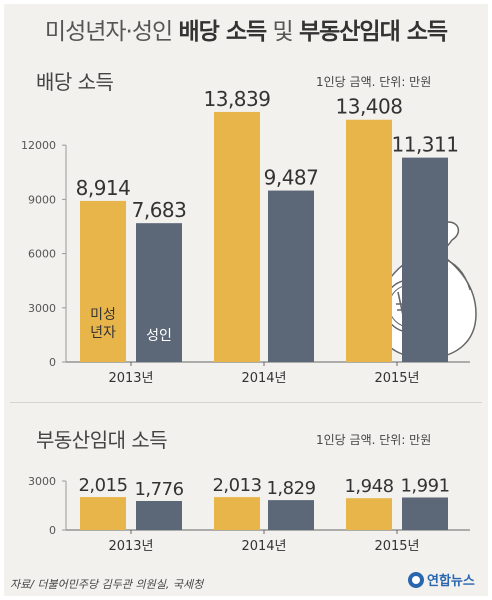  I want to click on logo-text: 연합뉴스, so click(451, 581).